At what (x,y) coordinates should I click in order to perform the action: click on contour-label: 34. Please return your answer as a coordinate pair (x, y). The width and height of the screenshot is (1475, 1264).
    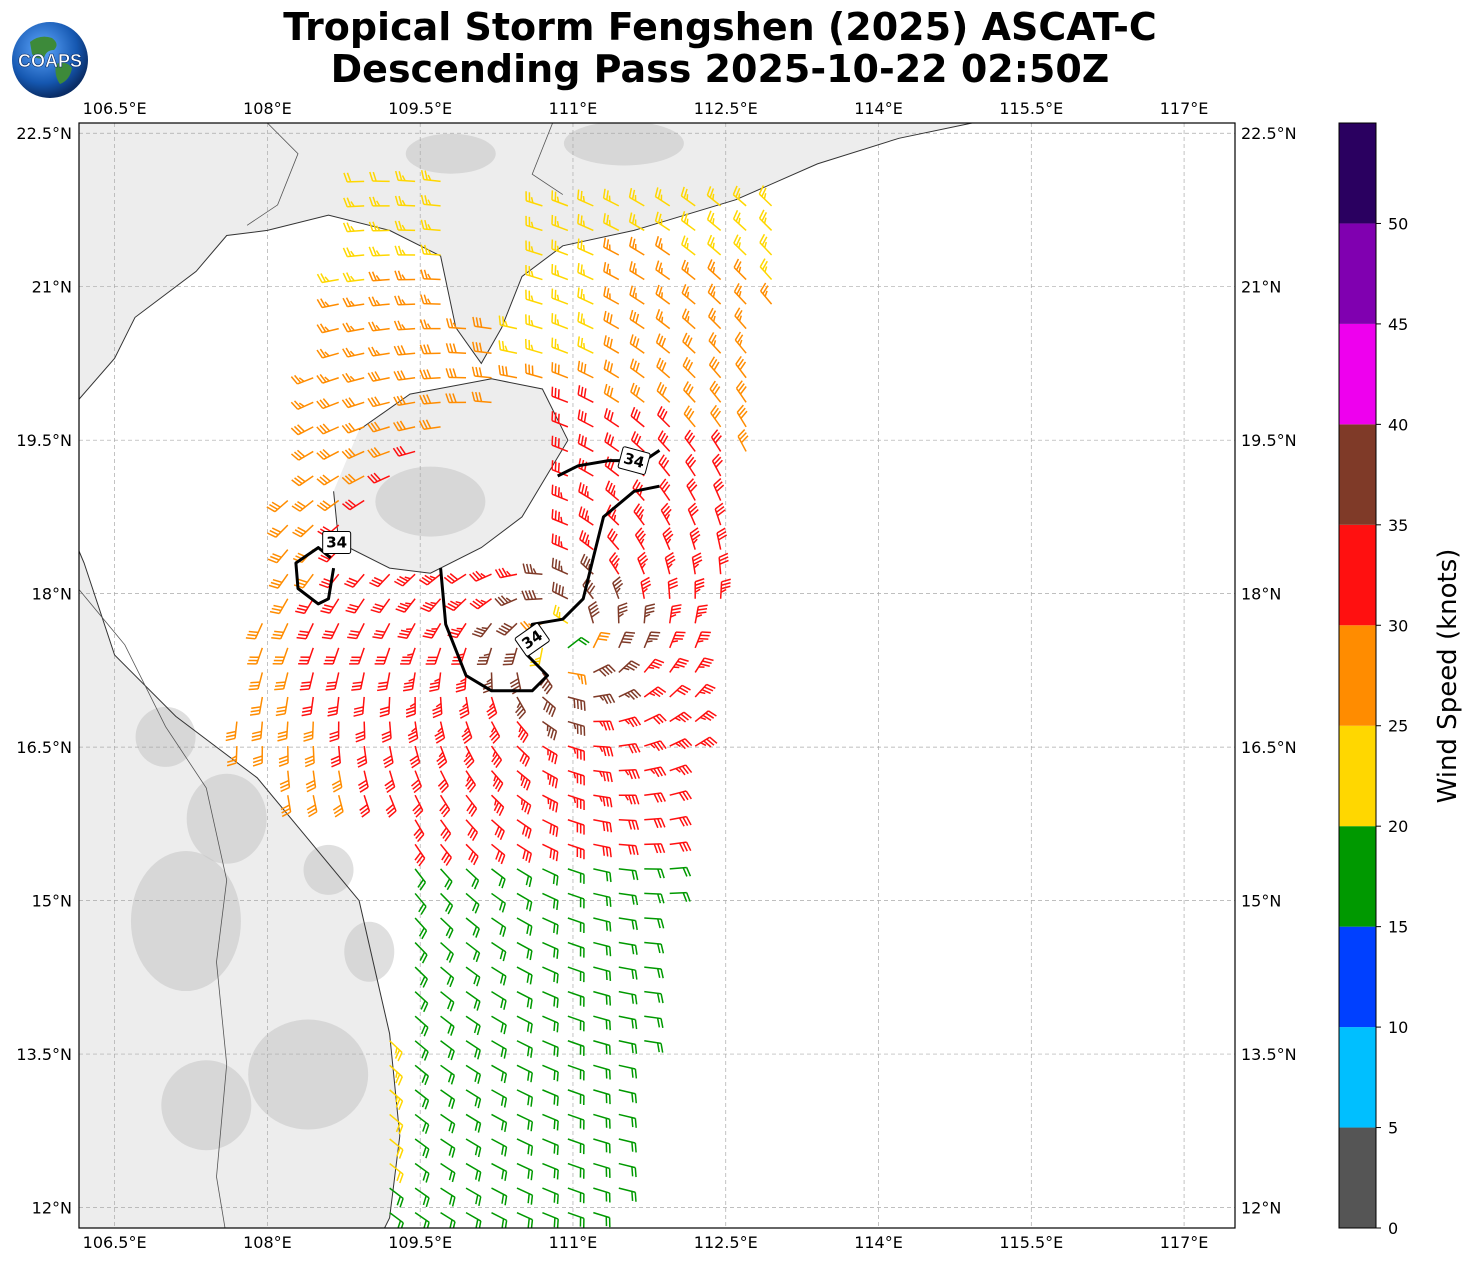
    Looking at the image, I should click on (634, 460).